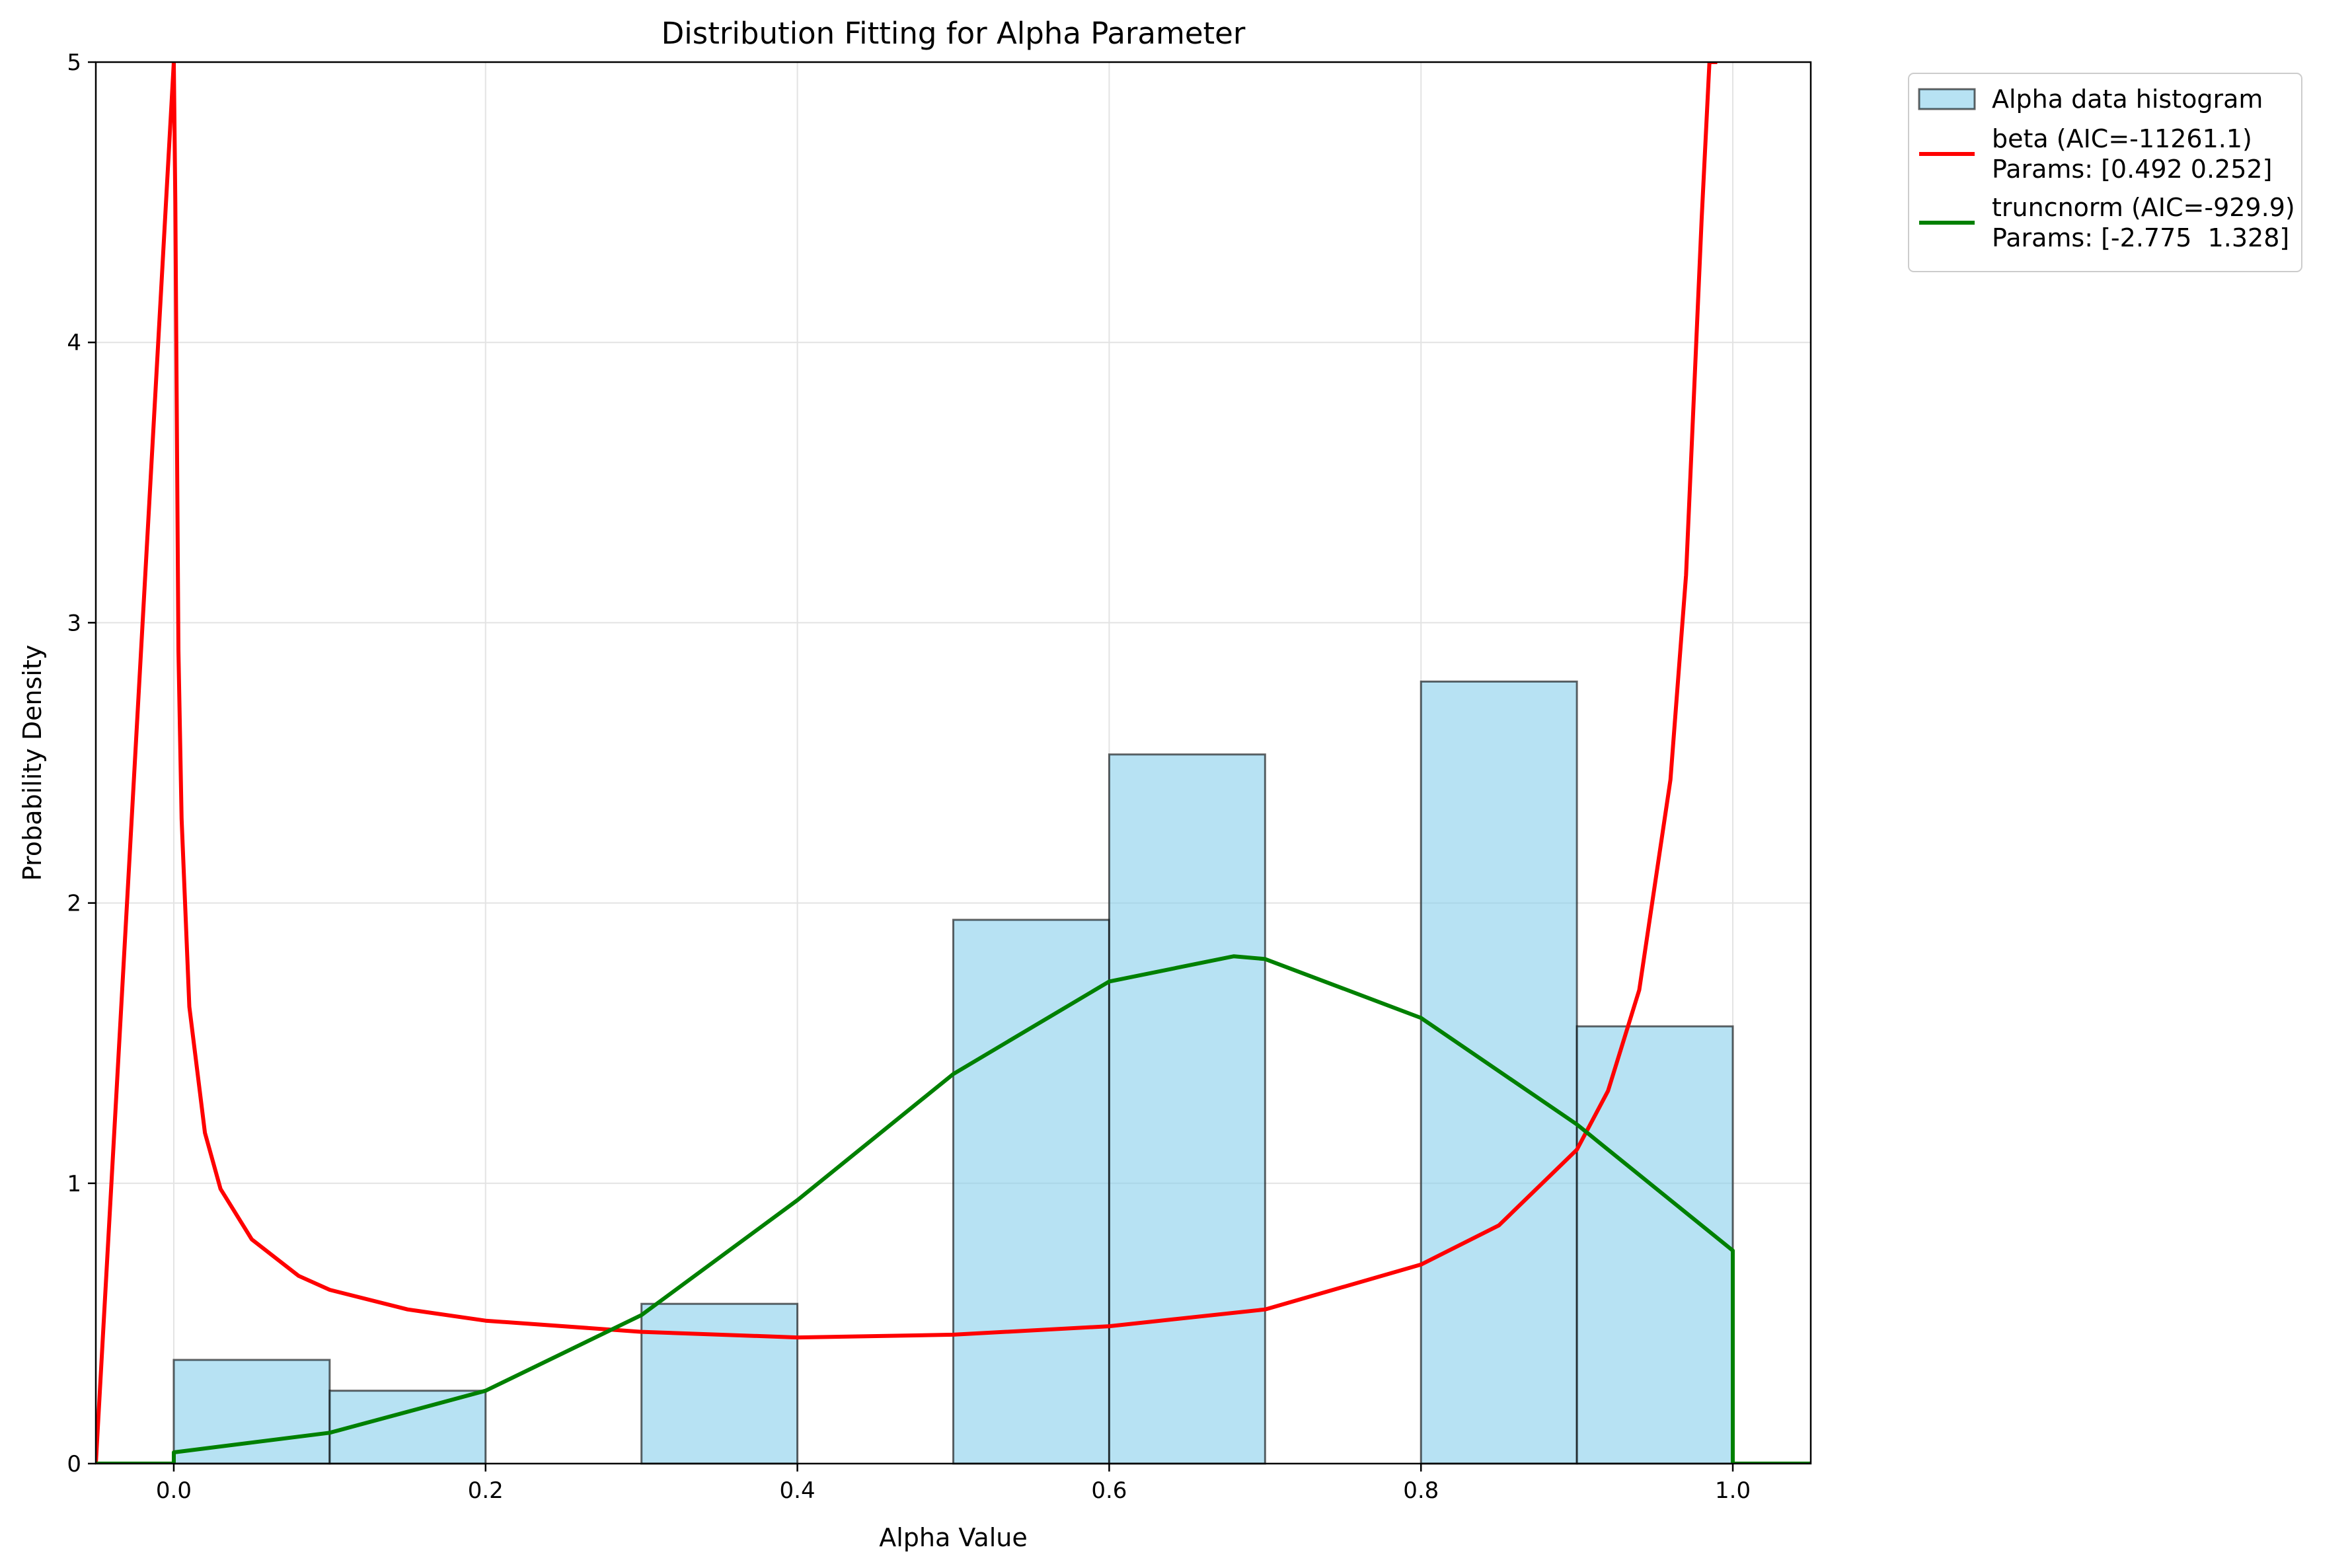 The image size is (2352, 1568). What do you see at coordinates (1421, 1490) in the screenshot?
I see `x-tick-label: 0.8` at bounding box center [1421, 1490].